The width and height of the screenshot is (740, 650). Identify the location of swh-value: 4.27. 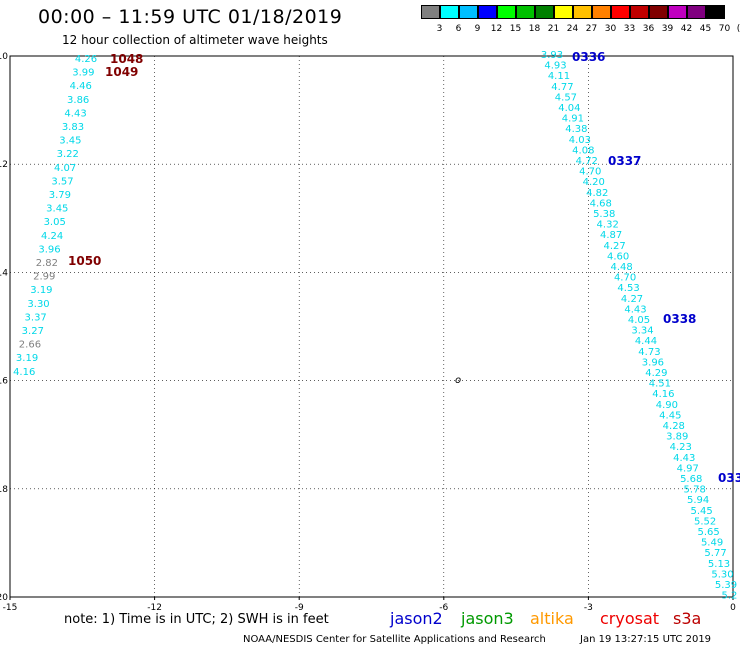
(615, 246).